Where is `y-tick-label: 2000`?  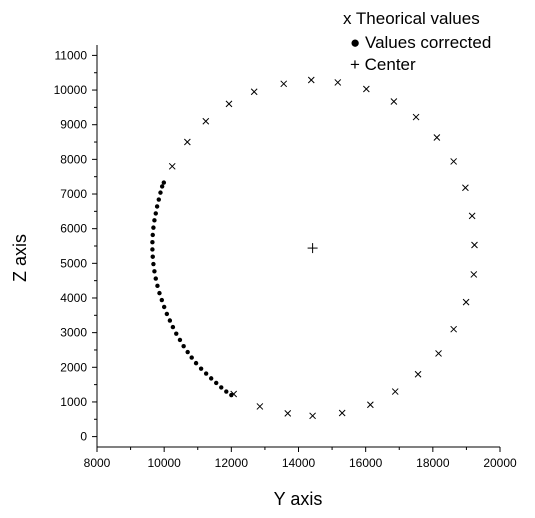
y-tick-label: 2000 is located at coordinates (73, 367).